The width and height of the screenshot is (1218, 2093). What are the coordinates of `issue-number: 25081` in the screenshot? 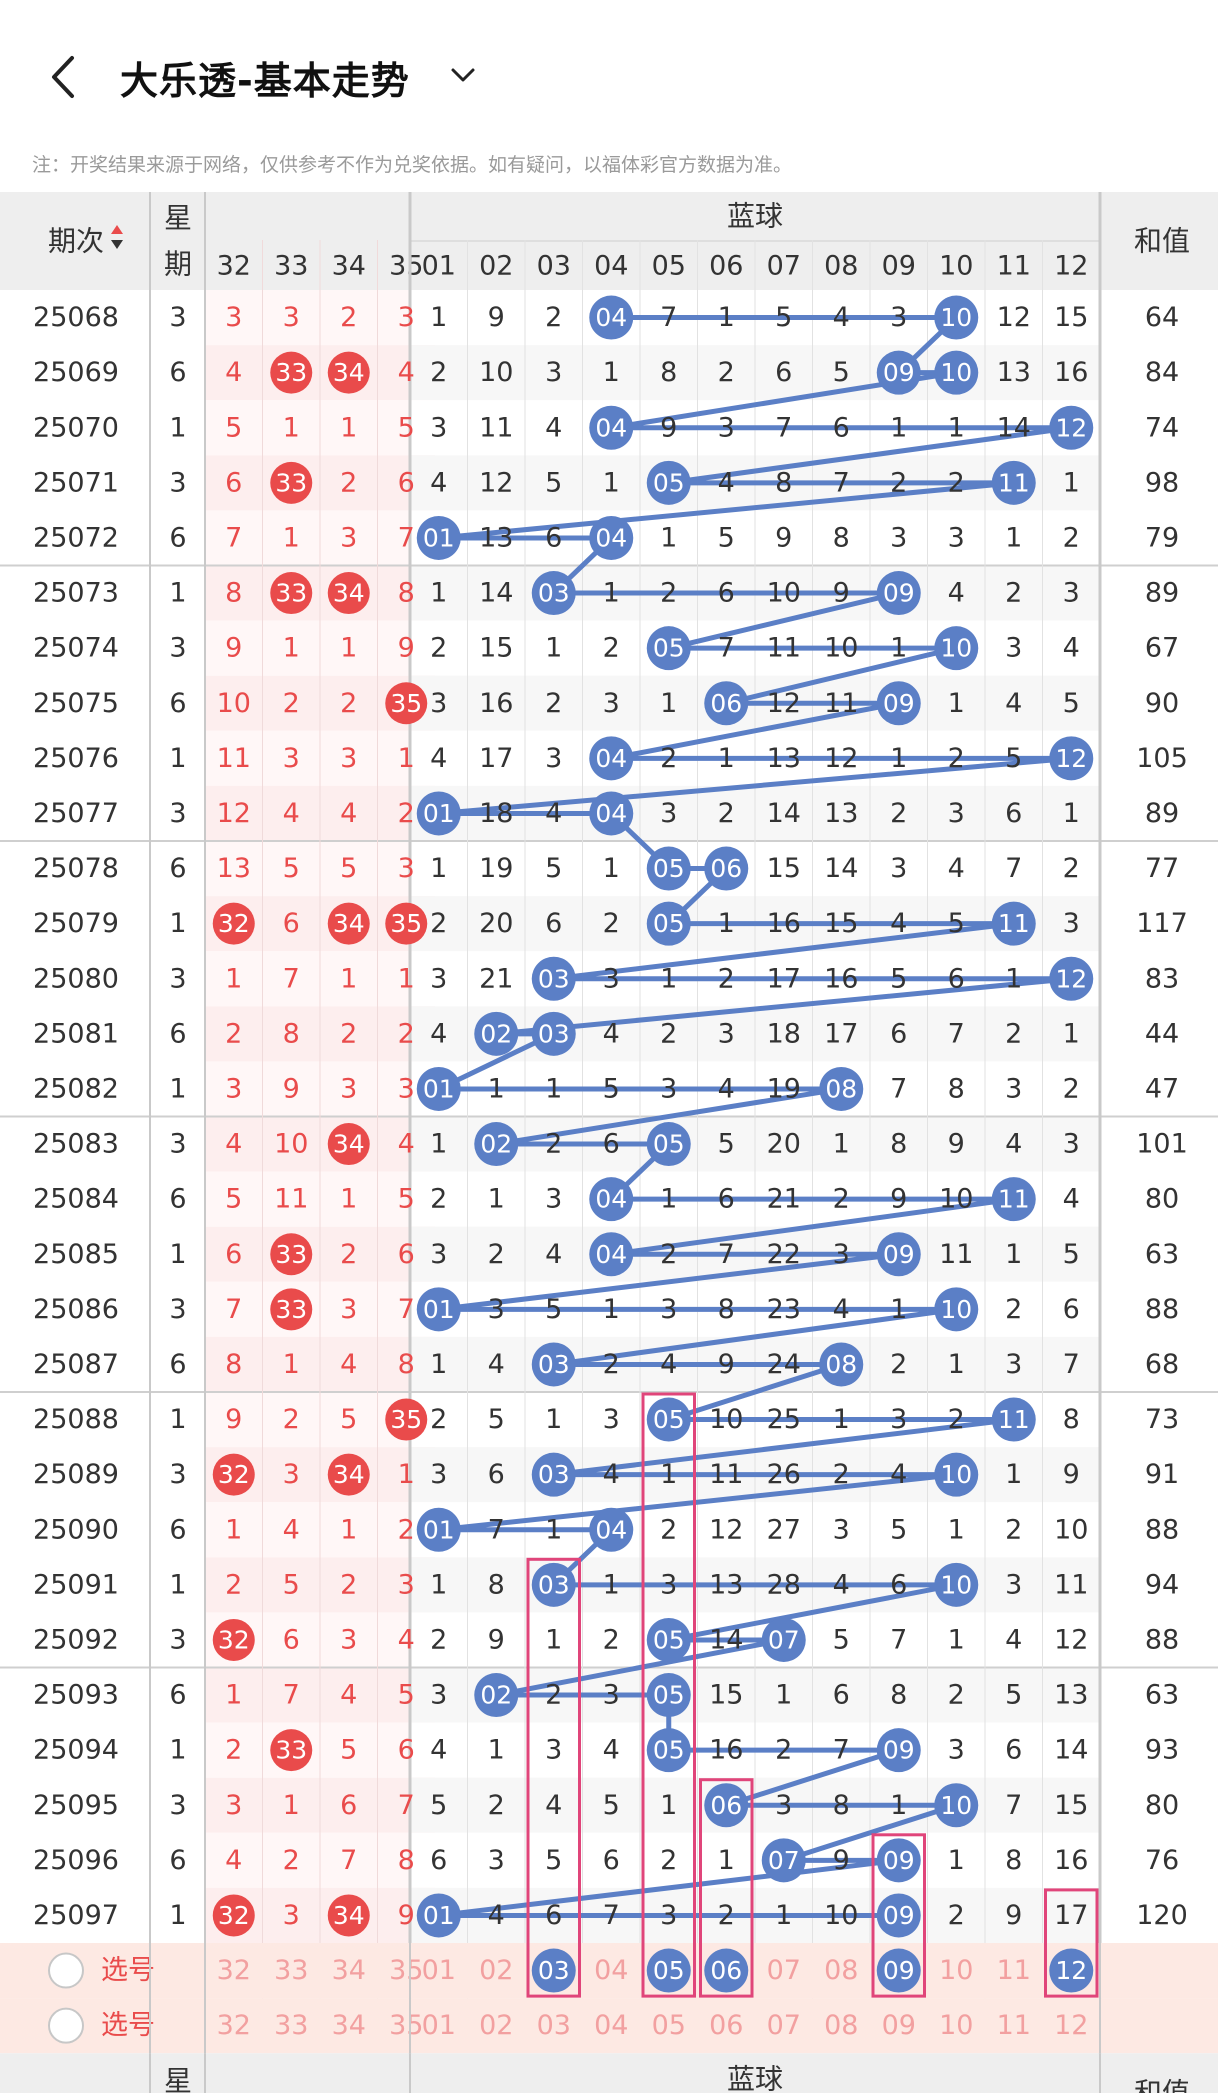 It's located at (76, 1033).